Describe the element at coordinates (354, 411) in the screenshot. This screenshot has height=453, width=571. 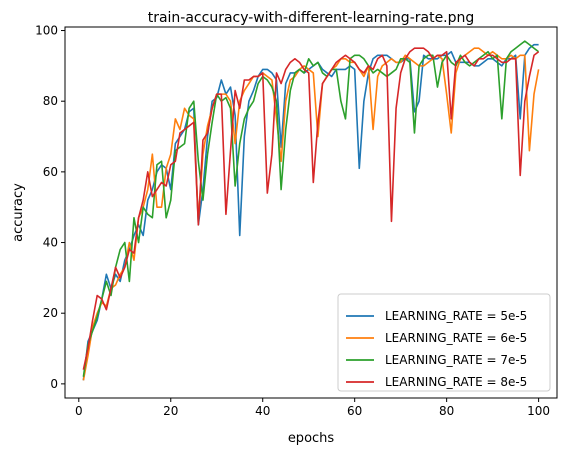
I see `x-tick-label: 60` at that location.